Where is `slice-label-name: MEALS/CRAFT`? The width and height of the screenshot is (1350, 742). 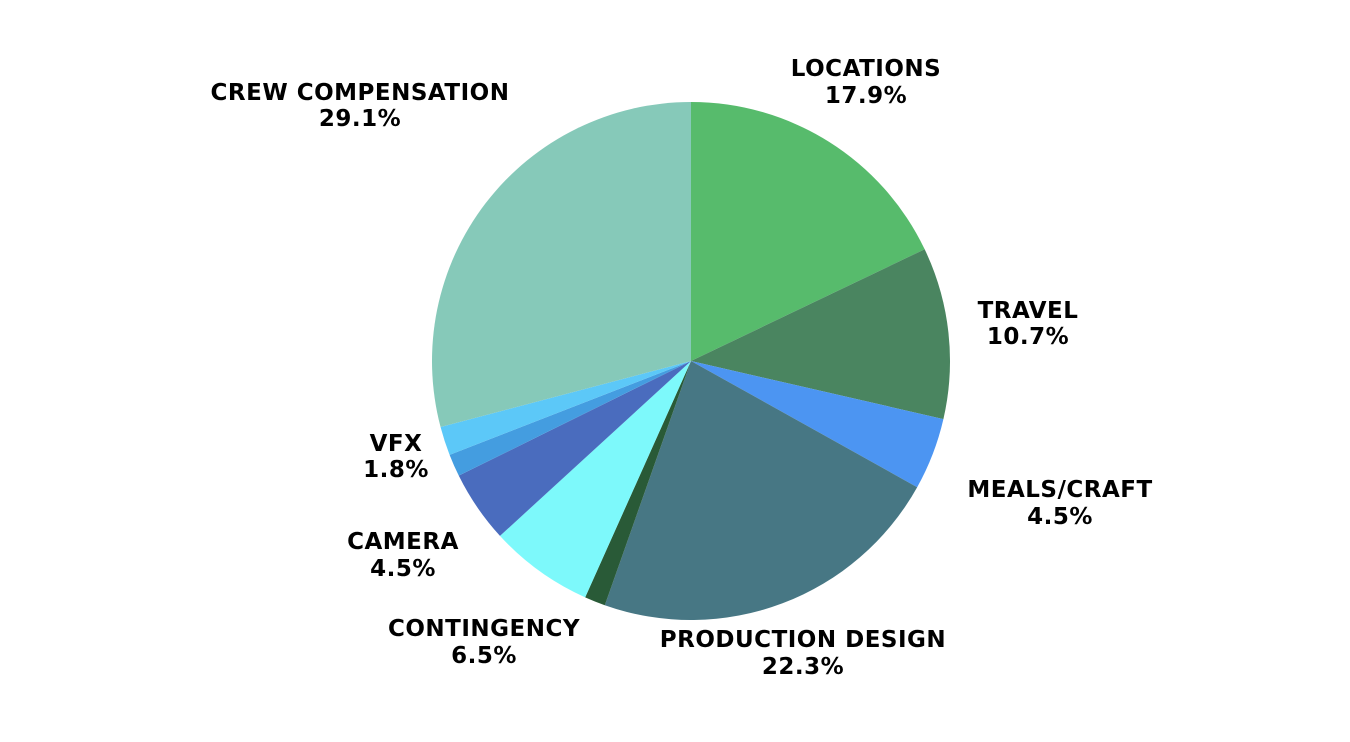
slice-label-name: MEALS/CRAFT is located at coordinates (1059, 490).